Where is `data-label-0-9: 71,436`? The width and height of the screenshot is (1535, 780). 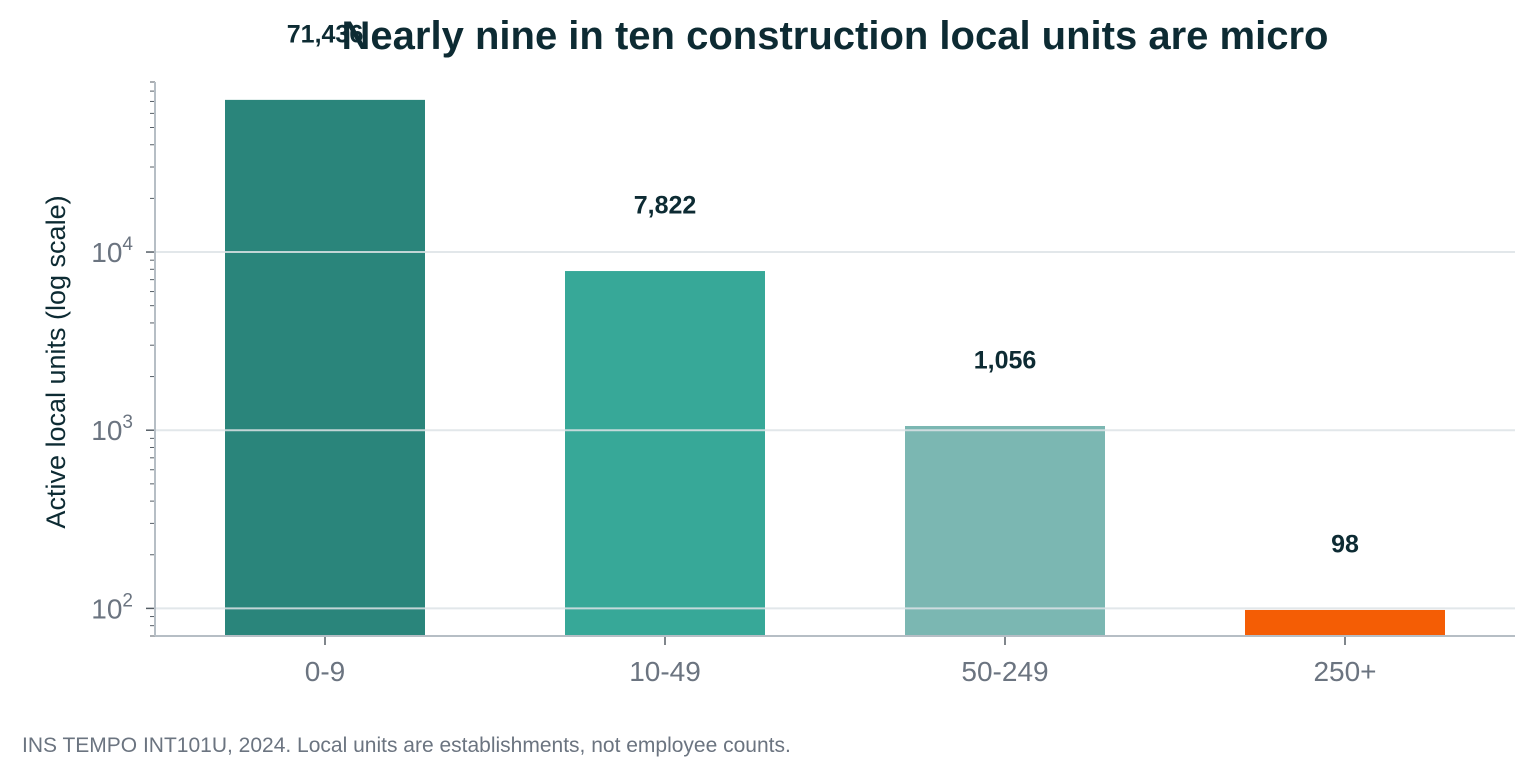 data-label-0-9: 71,436 is located at coordinates (325, 34).